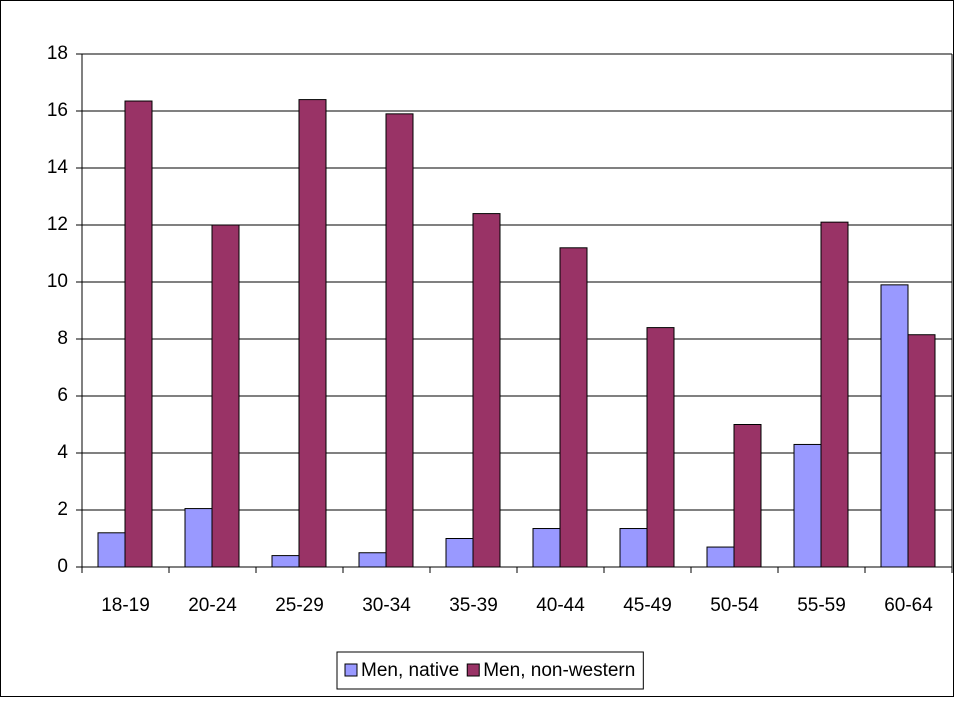  What do you see at coordinates (57, 281) in the screenshot?
I see `y-tick-label: 10` at bounding box center [57, 281].